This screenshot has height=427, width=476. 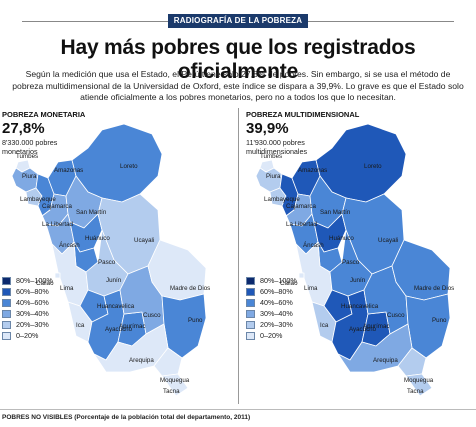 I want to click on kicker-bar: RADIOGRAFÍA DE LA POBREZA, so click(x=238, y=21).